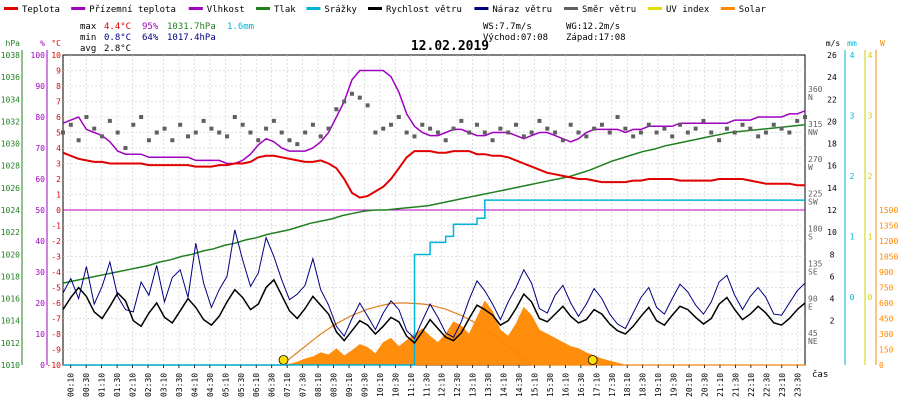  Describe the element at coordinates (852, 115) in the screenshot. I see `axis-tick-rain: 3` at that location.